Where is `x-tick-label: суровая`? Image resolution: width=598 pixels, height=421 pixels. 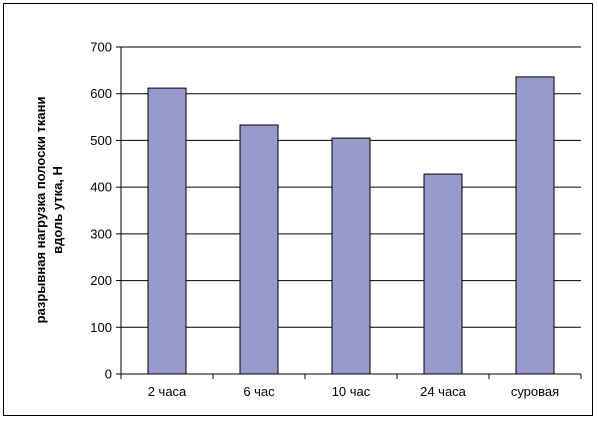
x-tick-label: суровая is located at coordinates (535, 391).